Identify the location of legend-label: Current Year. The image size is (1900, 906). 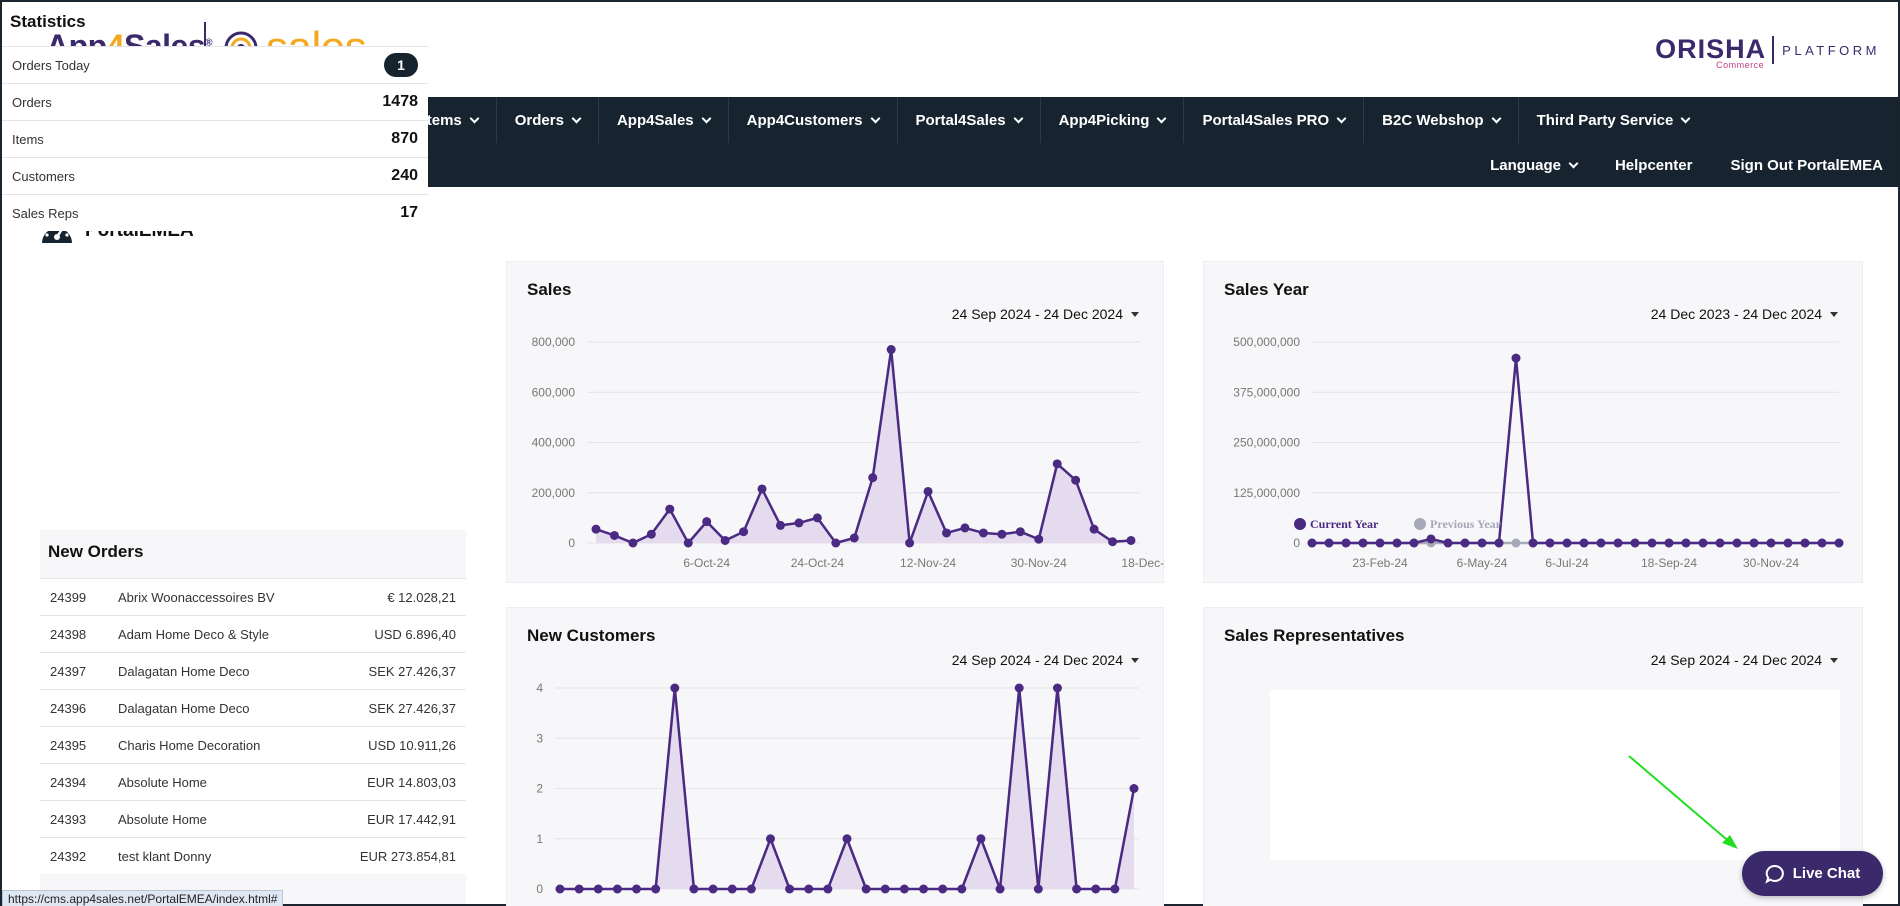
(1344, 524).